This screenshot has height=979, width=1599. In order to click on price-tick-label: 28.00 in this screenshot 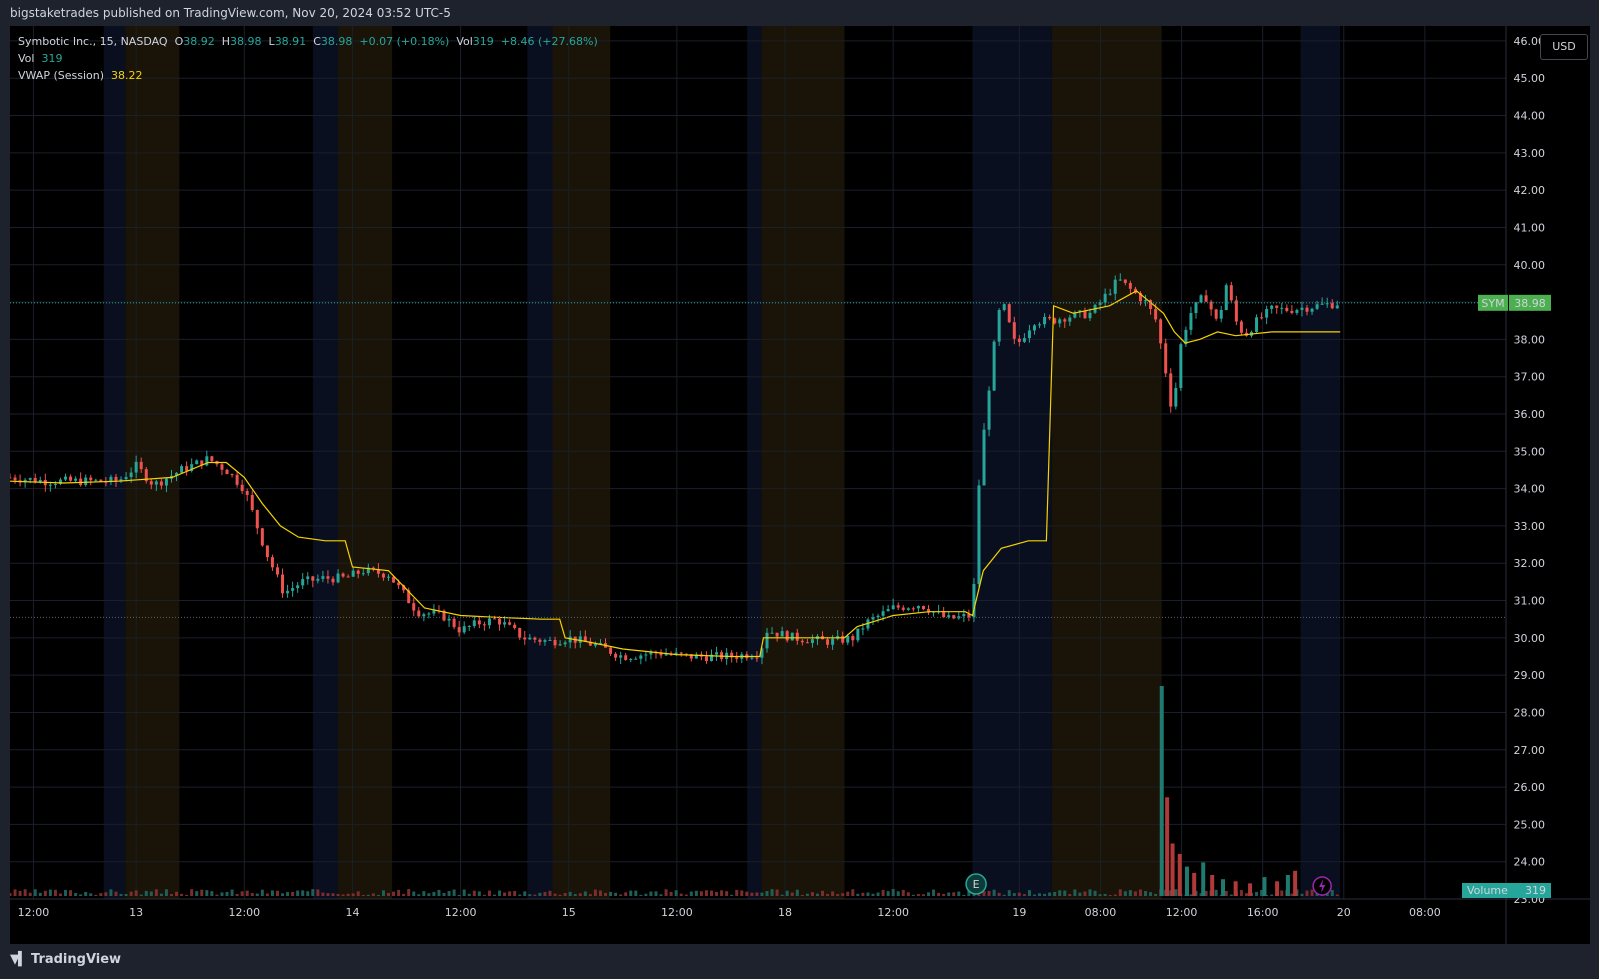, I will do `click(1530, 712)`.